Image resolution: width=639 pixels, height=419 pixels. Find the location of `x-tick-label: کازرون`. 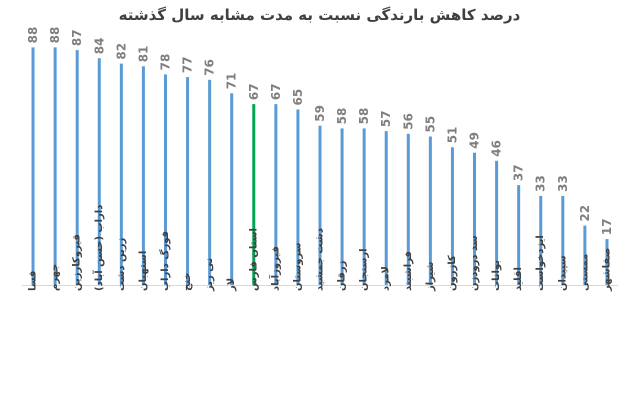

x-tick-label: کازرون is located at coordinates (452, 273).